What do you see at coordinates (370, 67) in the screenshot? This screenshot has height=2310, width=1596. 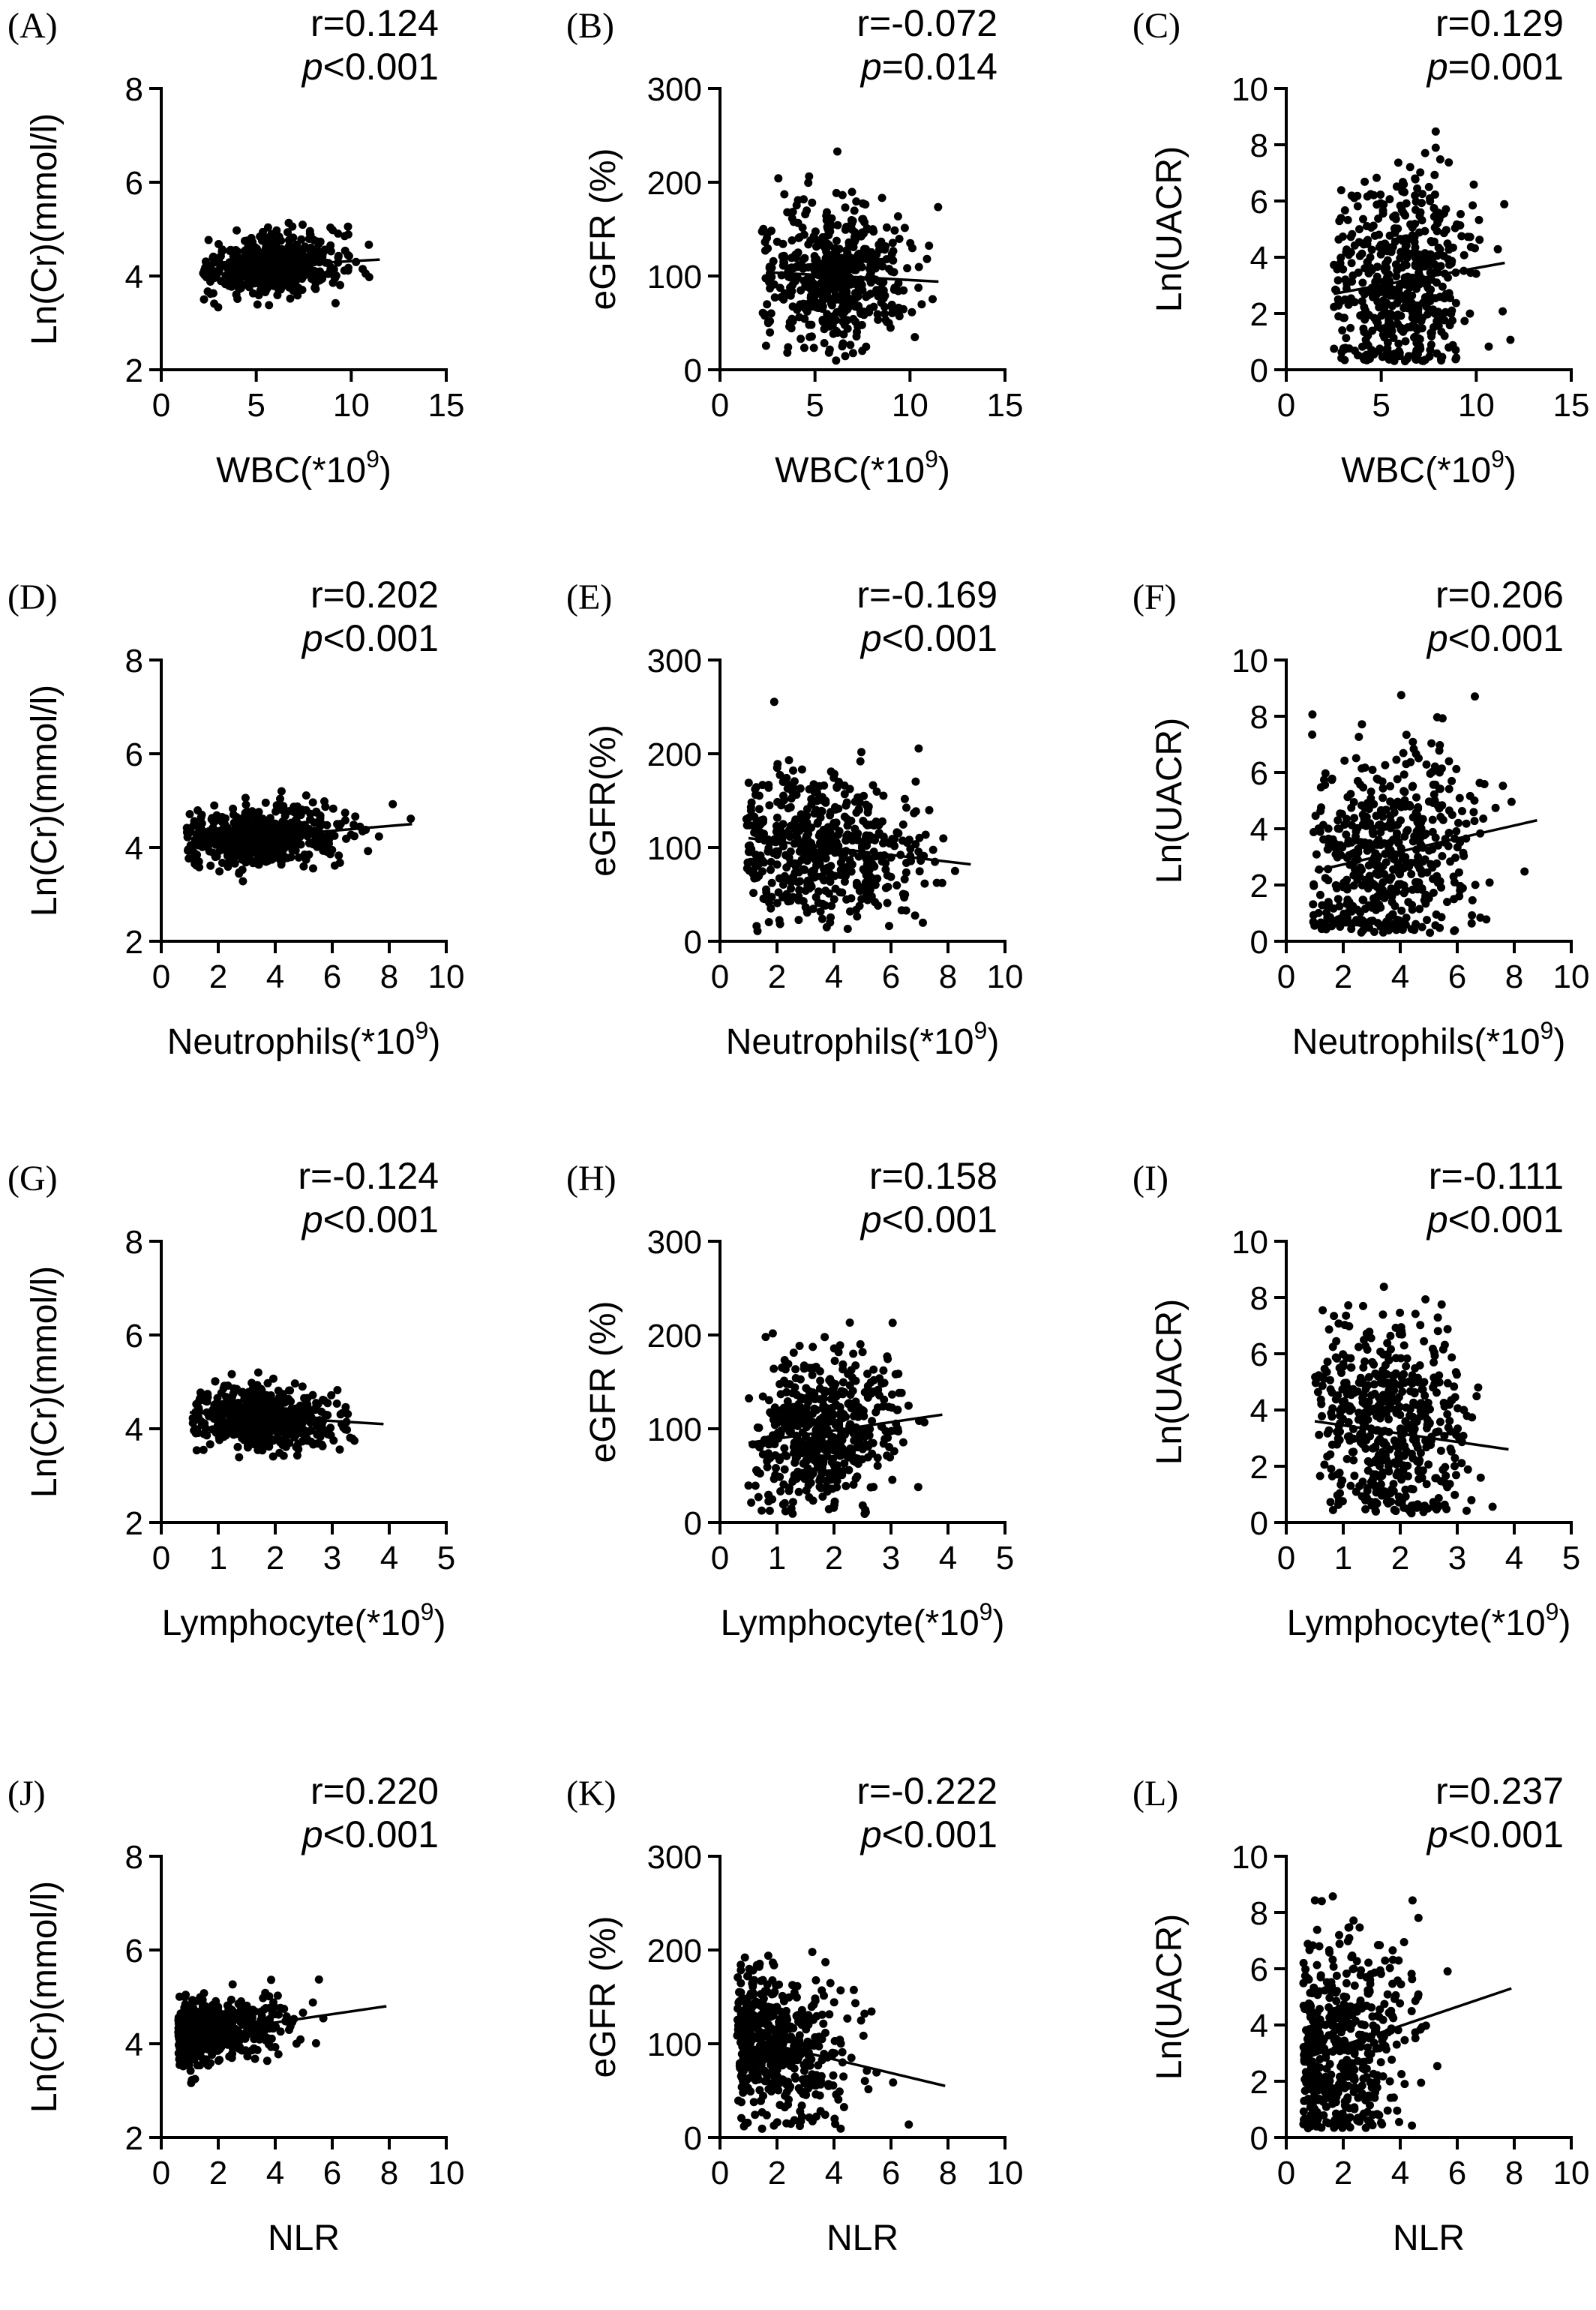 I see `p-value: p<0.001` at bounding box center [370, 67].